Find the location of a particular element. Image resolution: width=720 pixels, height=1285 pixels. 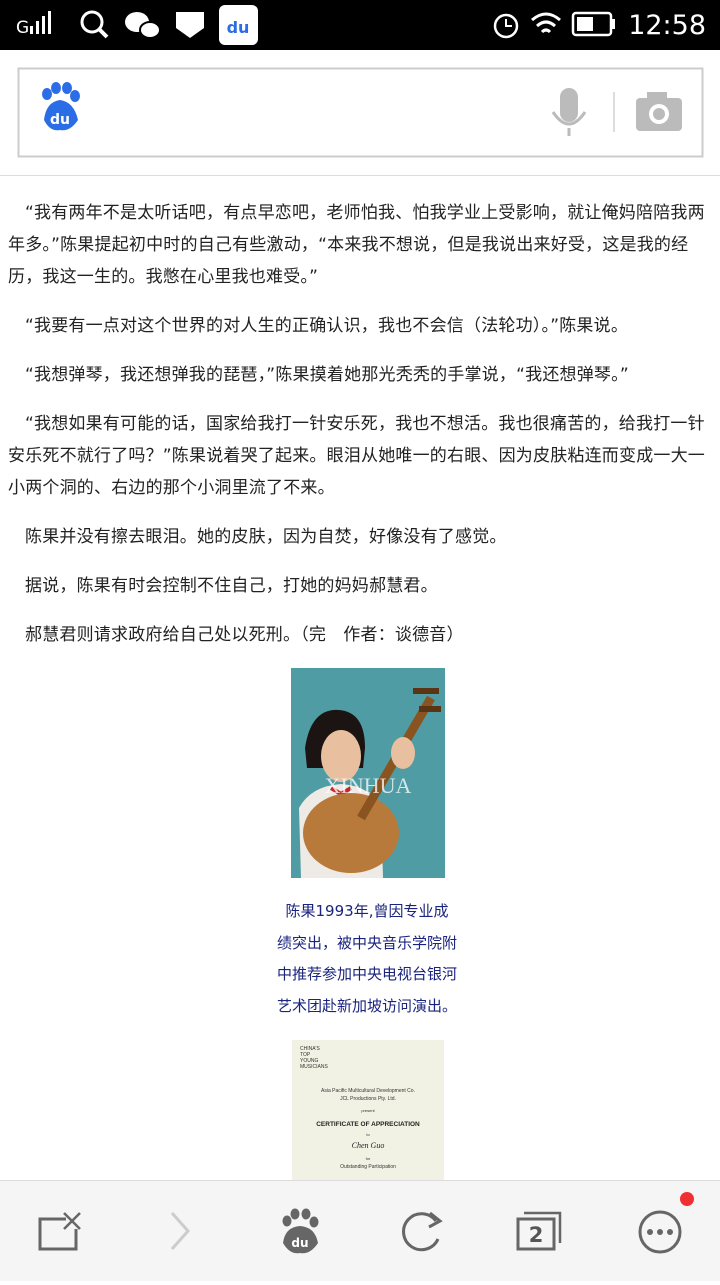

search-box: du is located at coordinates (360, 112).